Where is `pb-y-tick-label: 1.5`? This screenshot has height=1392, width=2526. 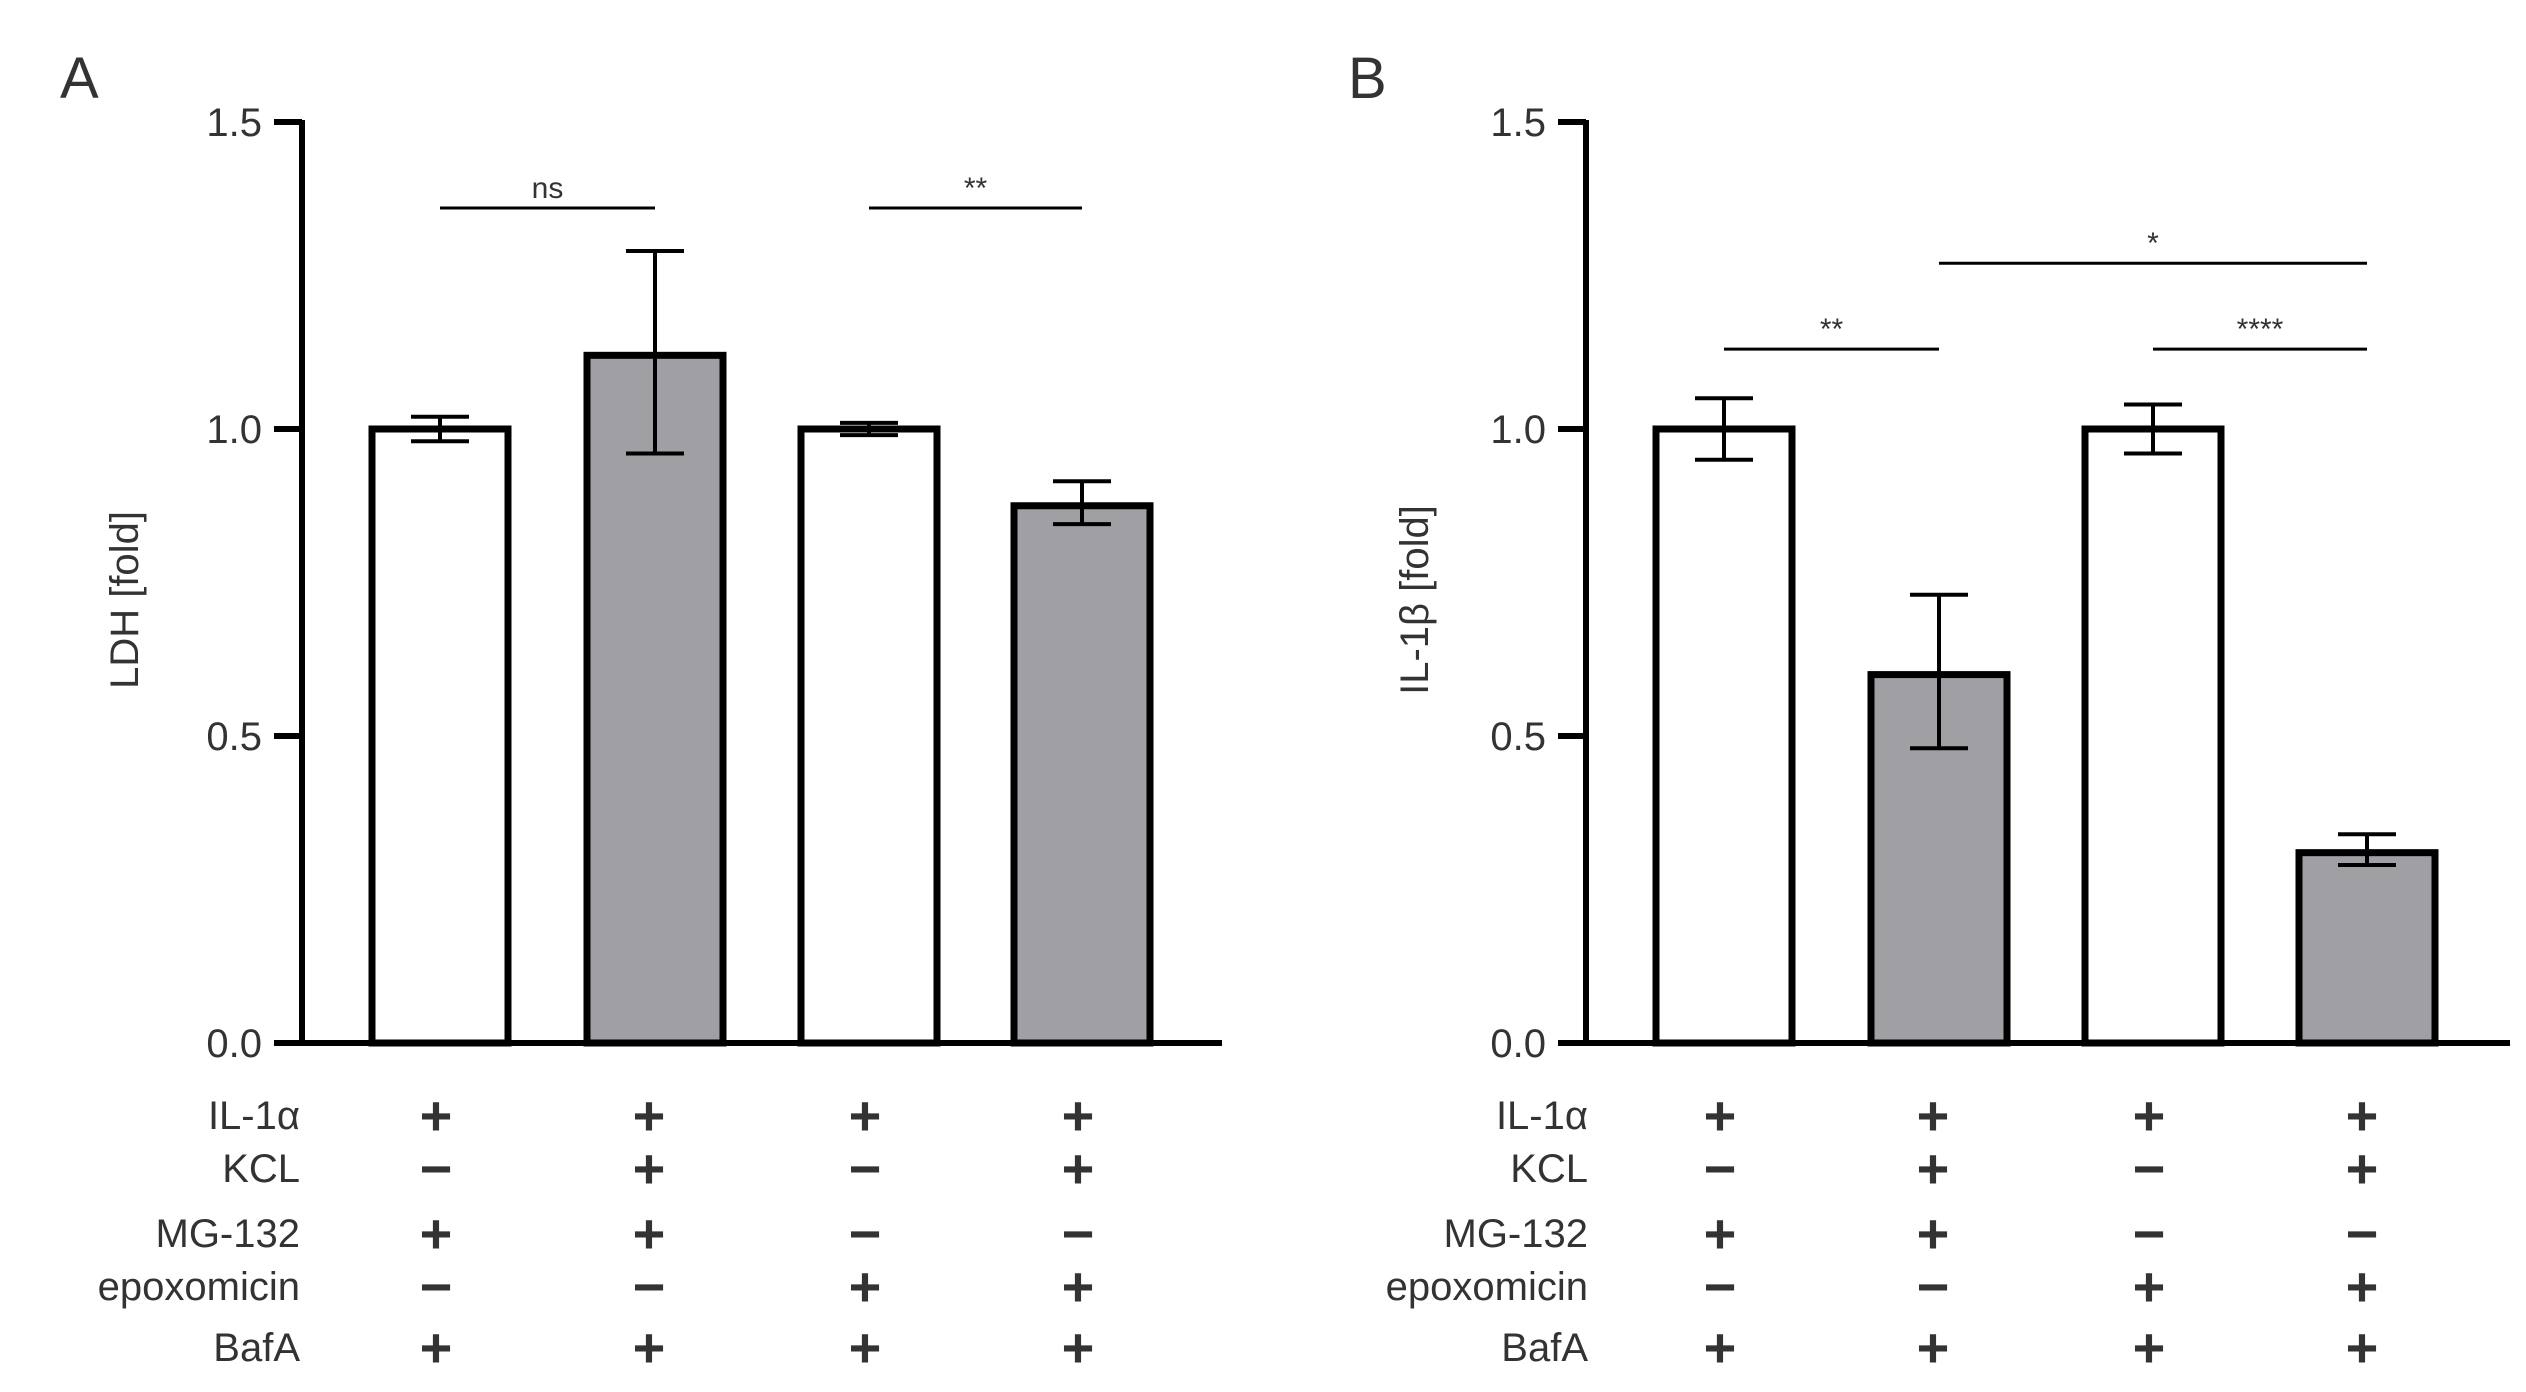 pb-y-tick-label: 1.5 is located at coordinates (1518, 123).